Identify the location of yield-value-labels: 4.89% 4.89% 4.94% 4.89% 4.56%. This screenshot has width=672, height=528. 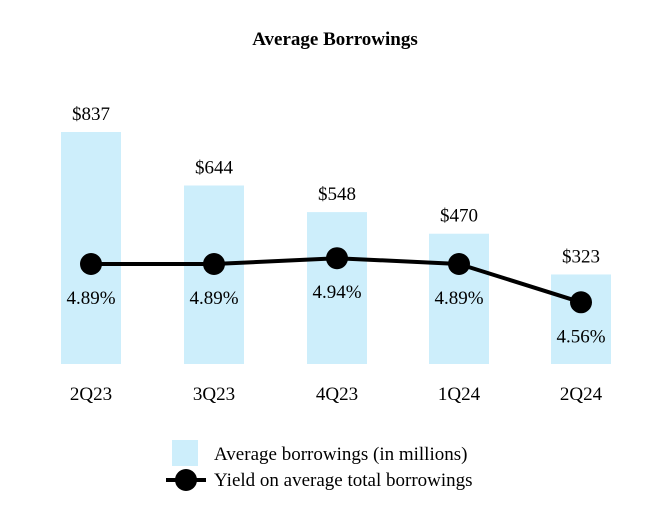
(335, 314).